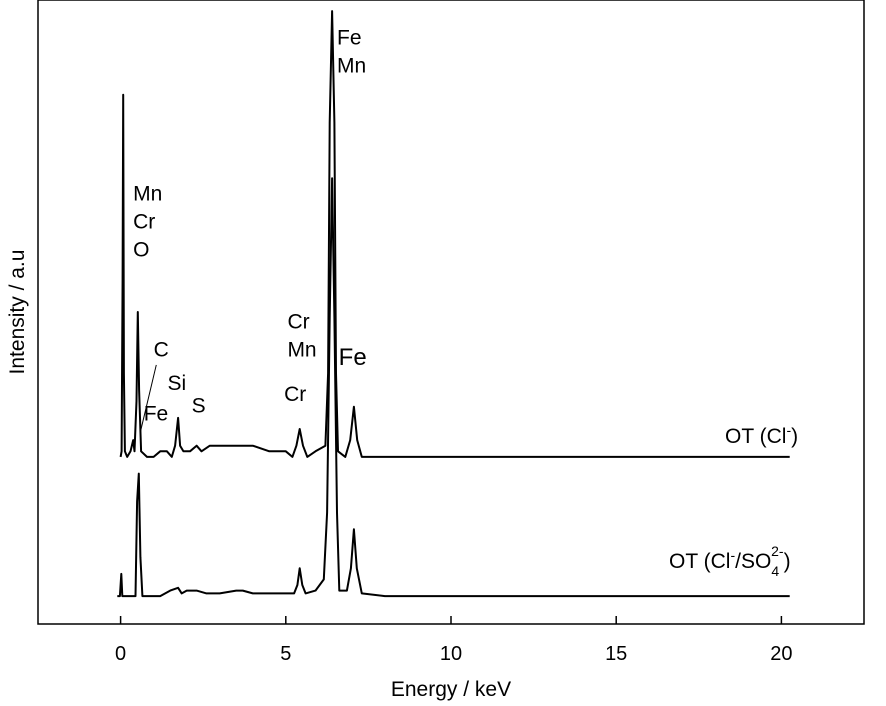  I want to click on x-axis-ticks: 0 5 10 15 20, so click(454, 640).